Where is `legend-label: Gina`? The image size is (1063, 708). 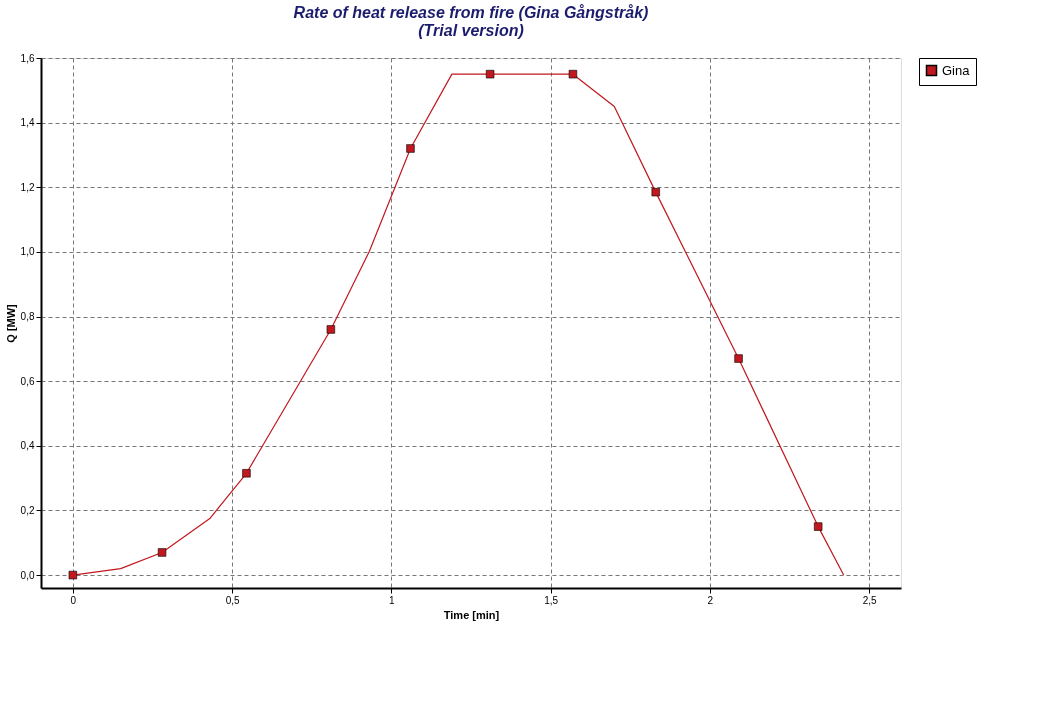 legend-label: Gina is located at coordinates (956, 70).